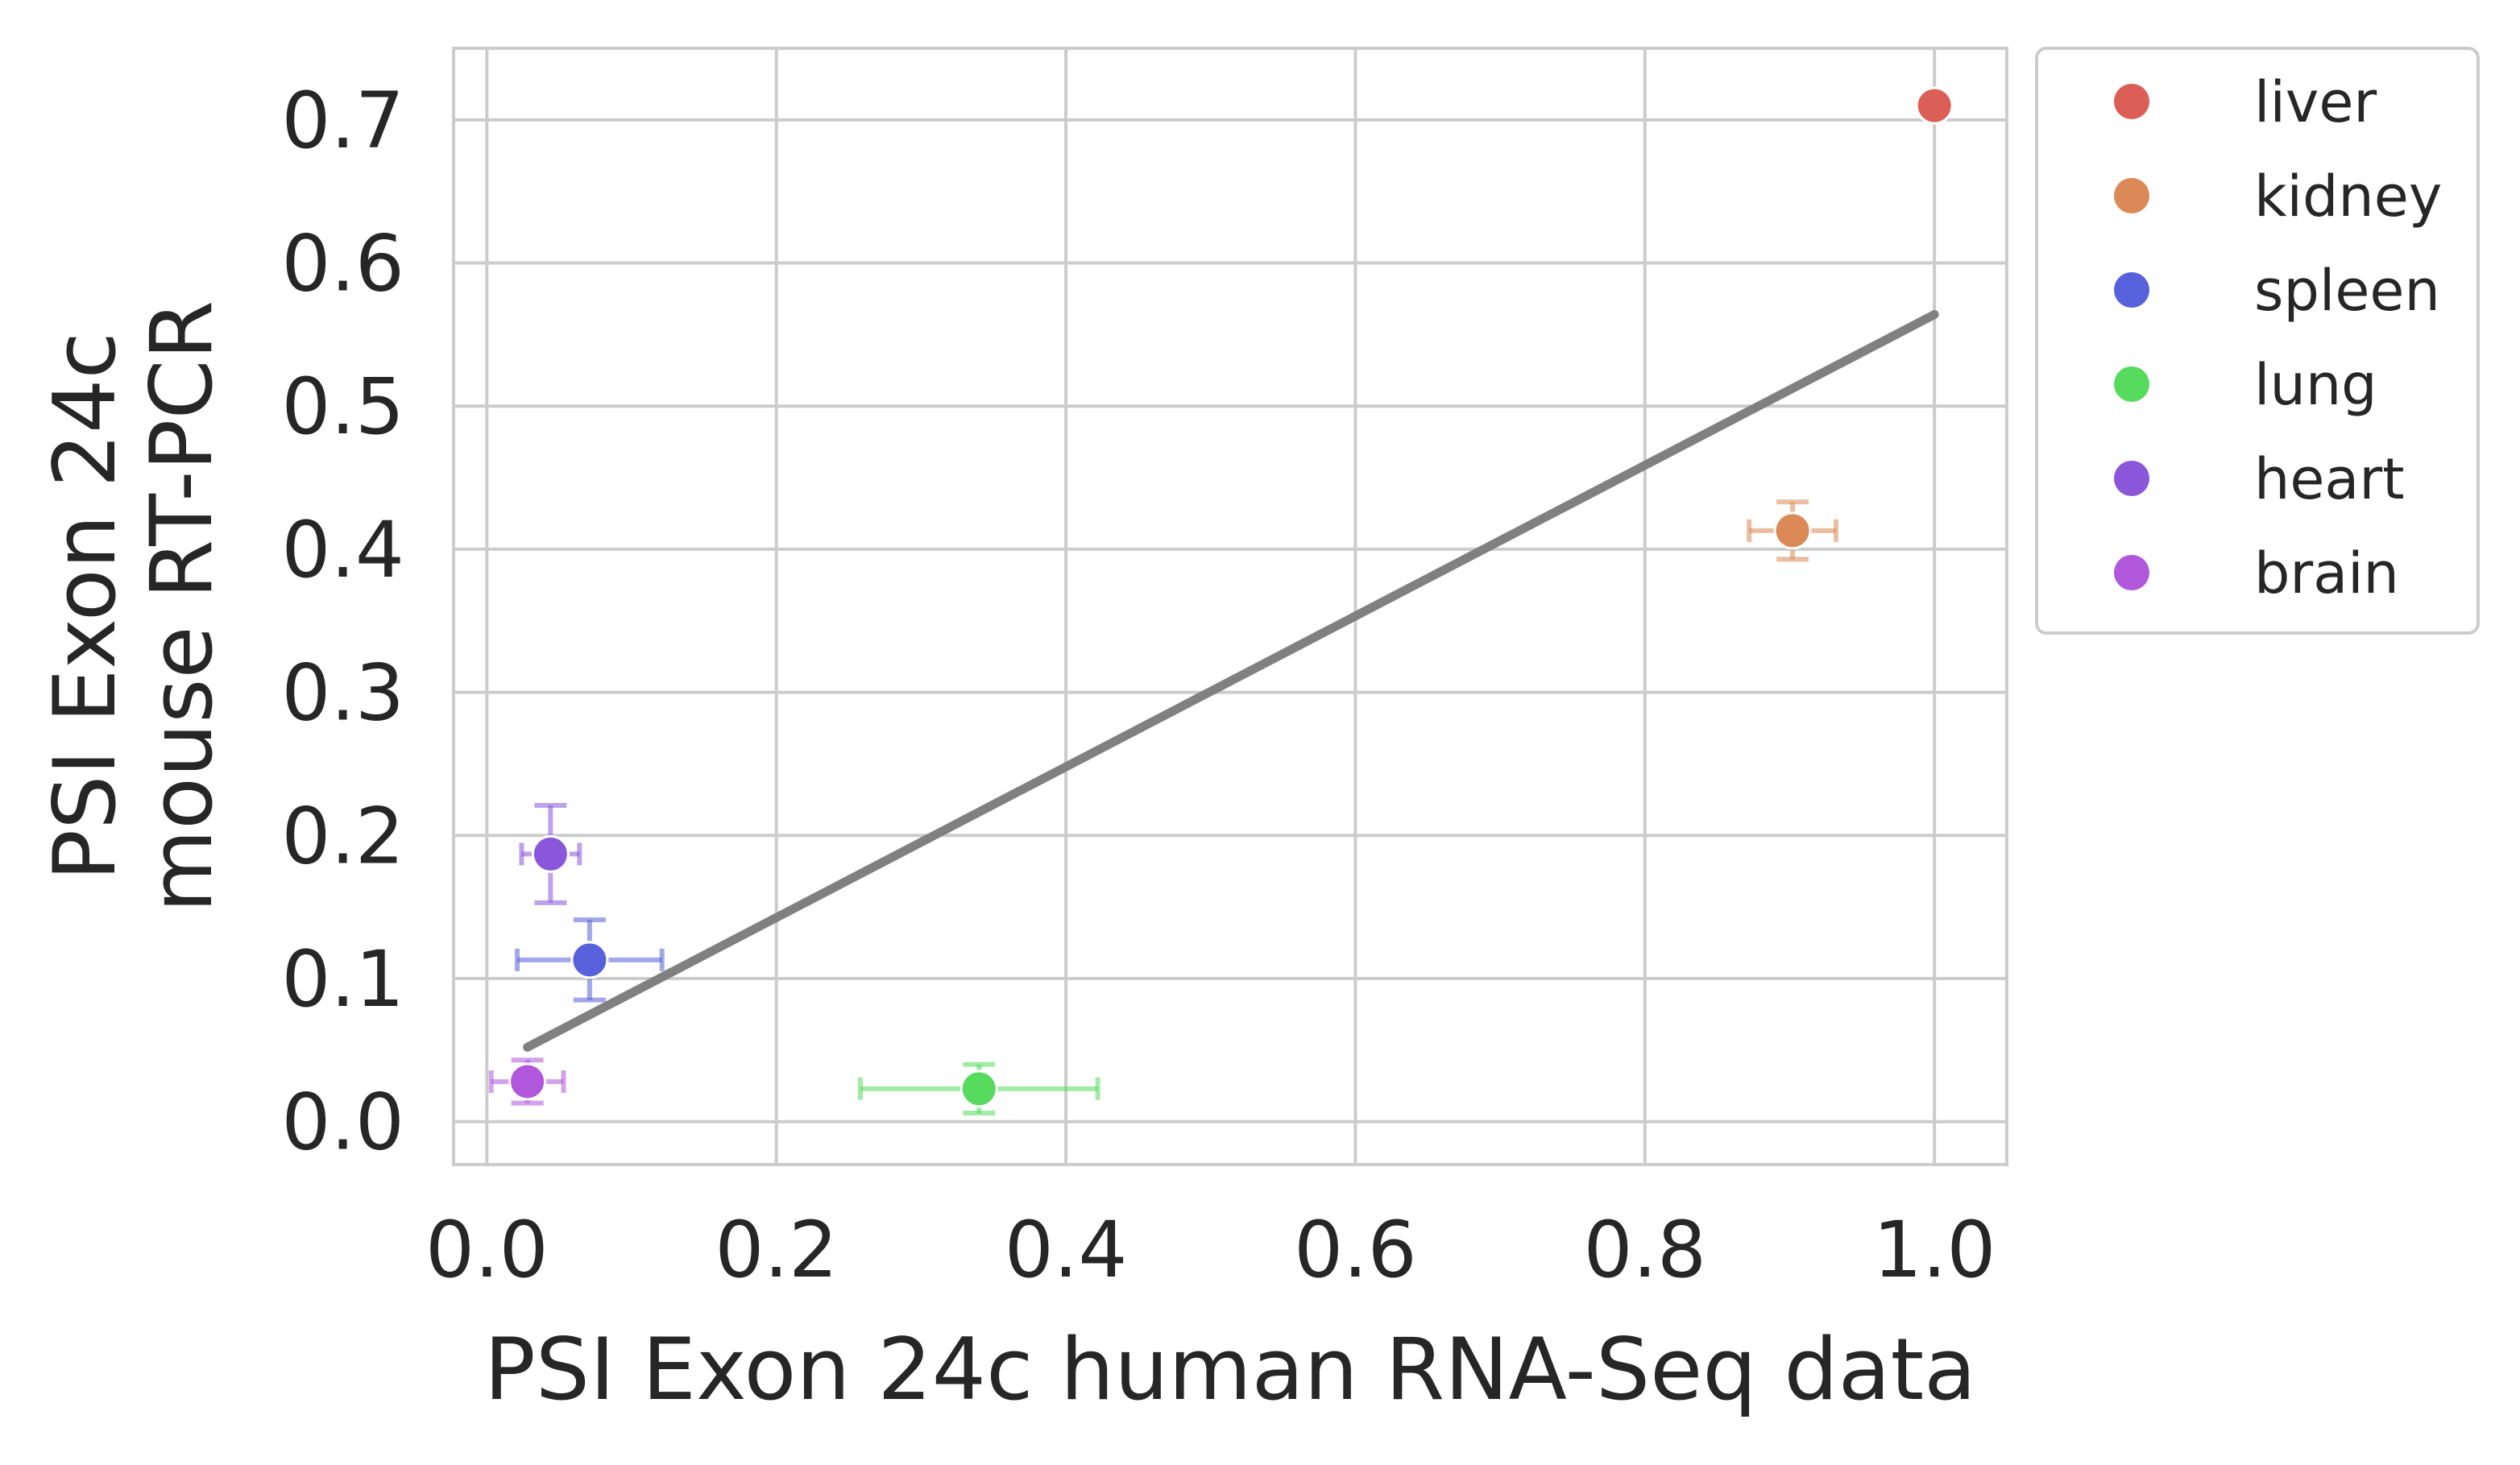 This screenshot has width=2520, height=1465. I want to click on point-group-liver, so click(1935, 105).